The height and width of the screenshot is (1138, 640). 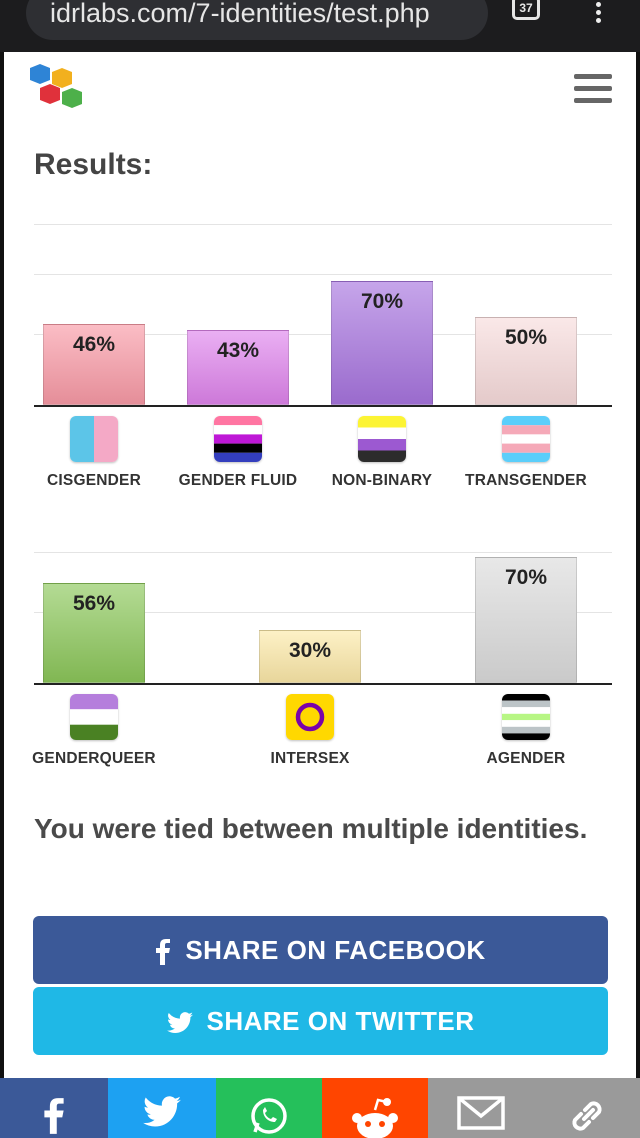 What do you see at coordinates (94, 344) in the screenshot?
I see `bar-value-label: 46%` at bounding box center [94, 344].